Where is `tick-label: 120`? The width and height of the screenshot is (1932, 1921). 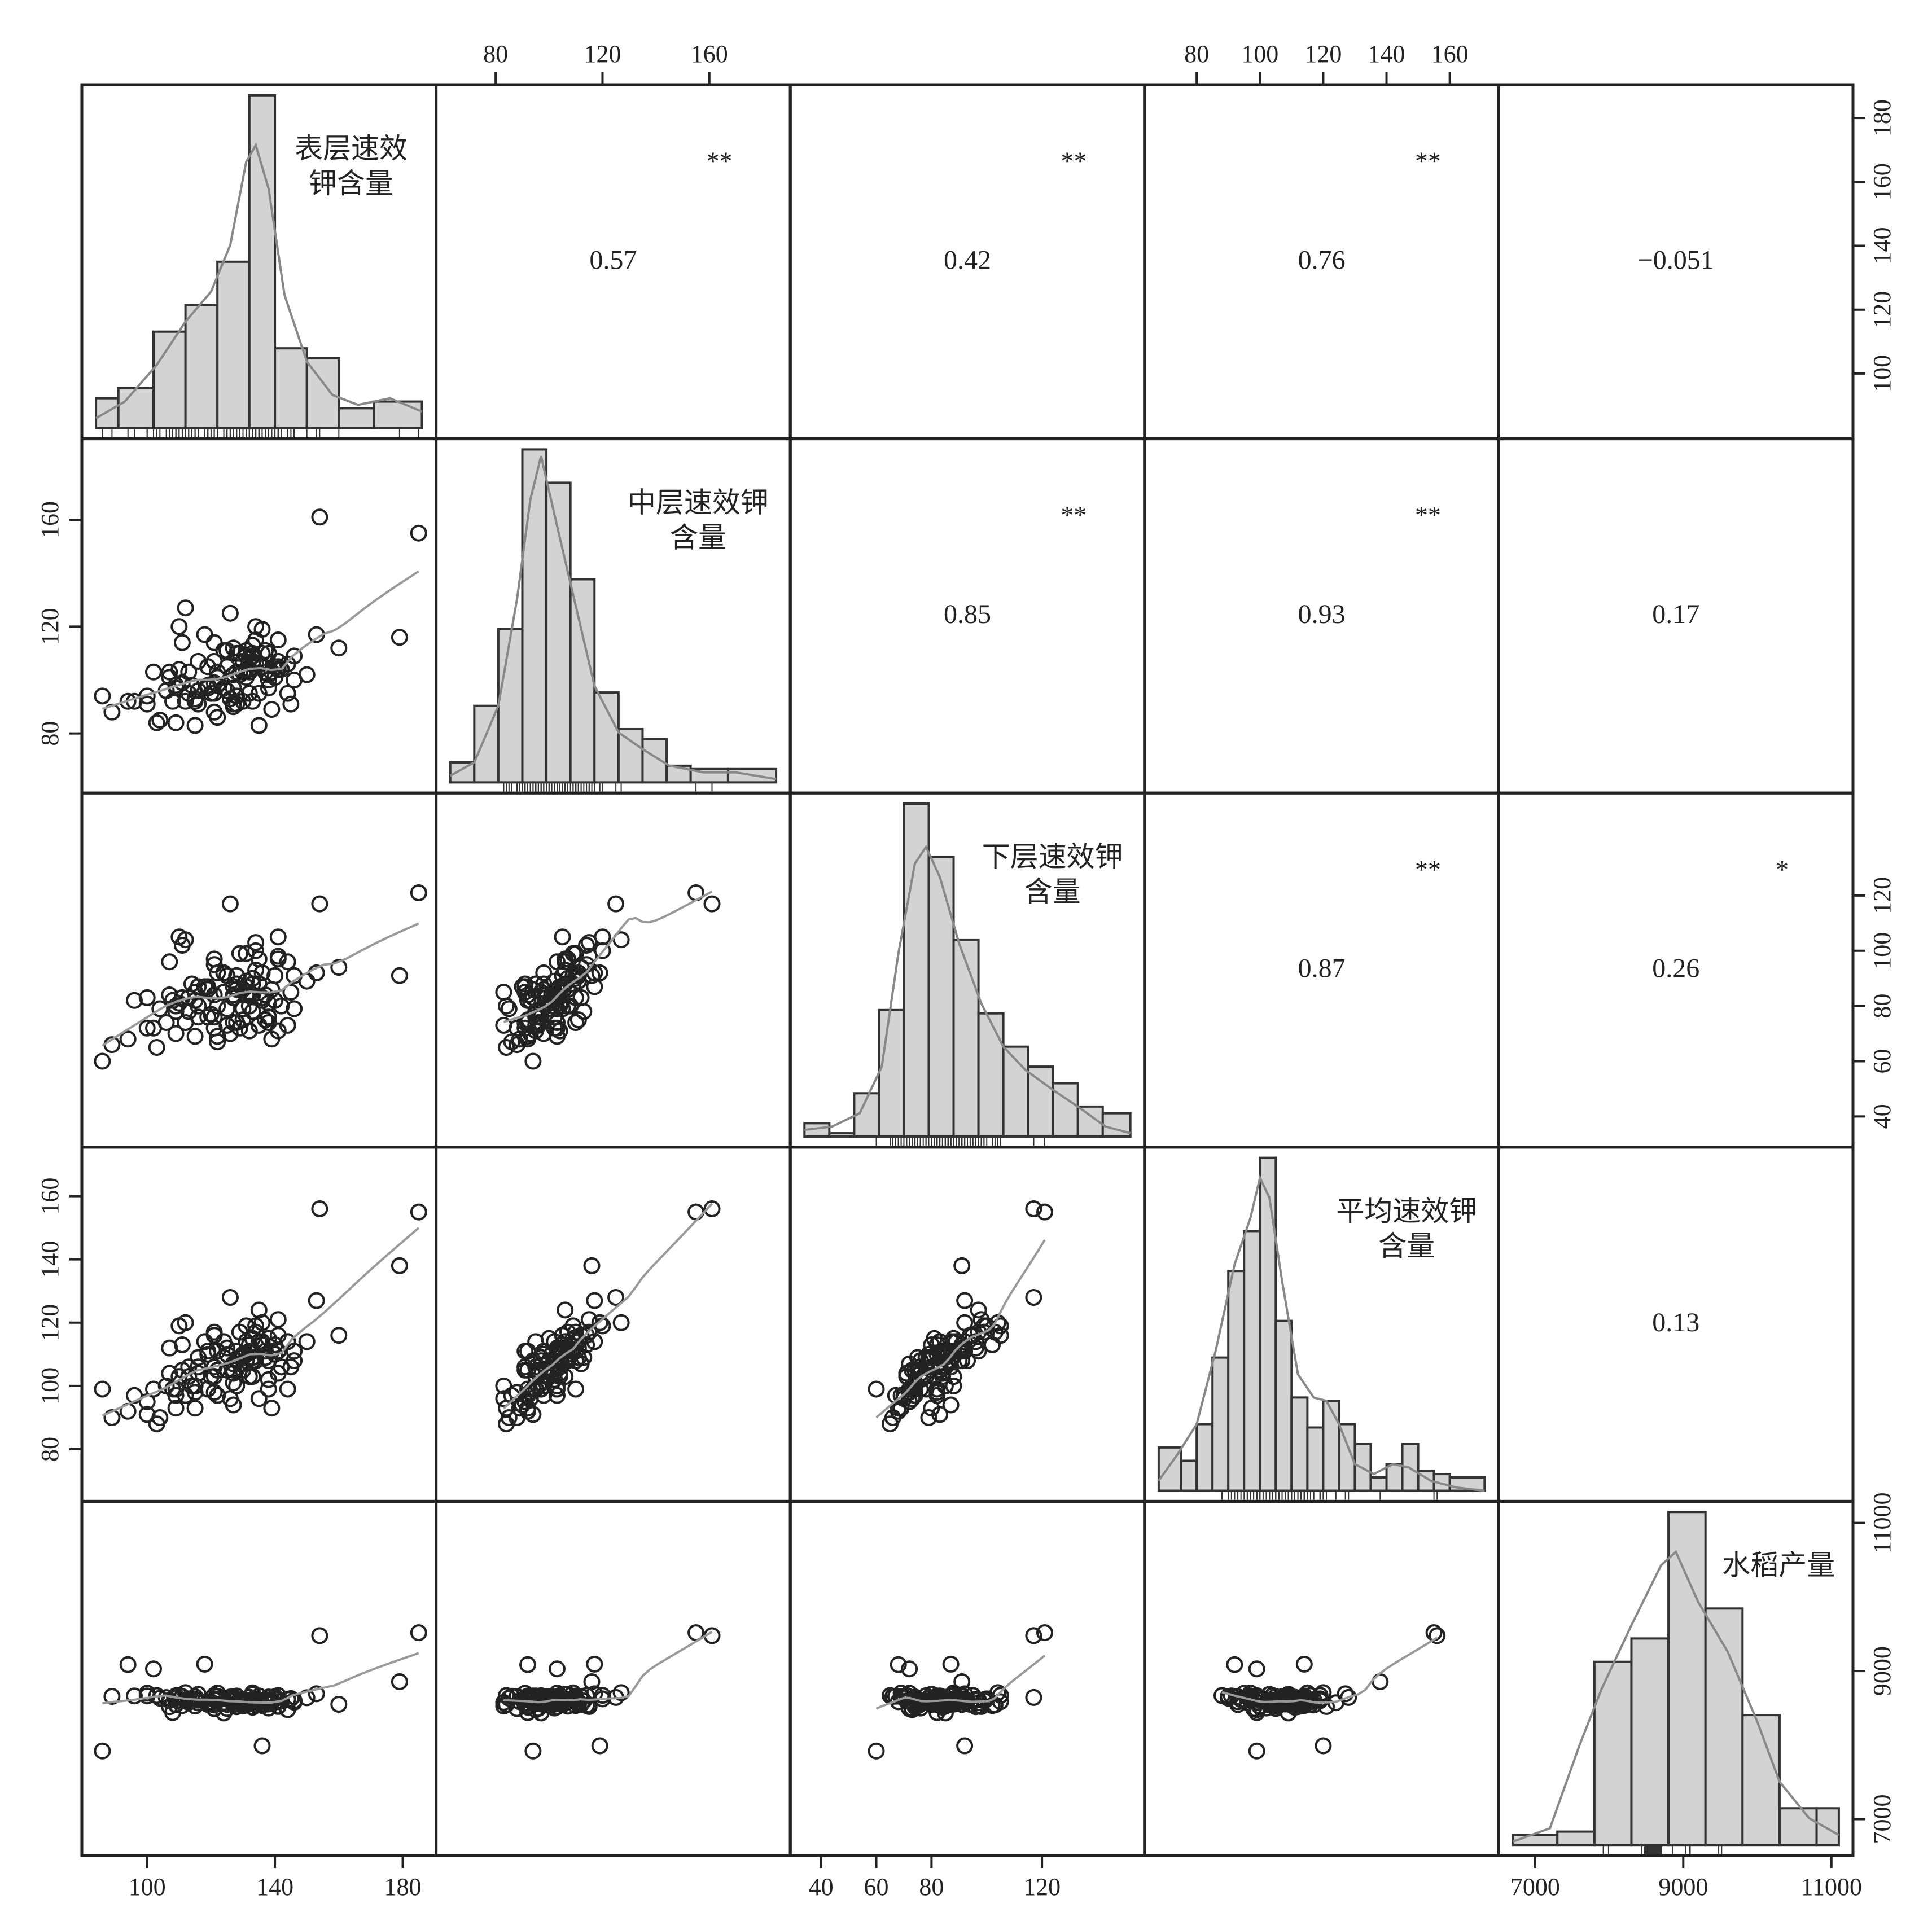 tick-label: 120 is located at coordinates (1882, 309).